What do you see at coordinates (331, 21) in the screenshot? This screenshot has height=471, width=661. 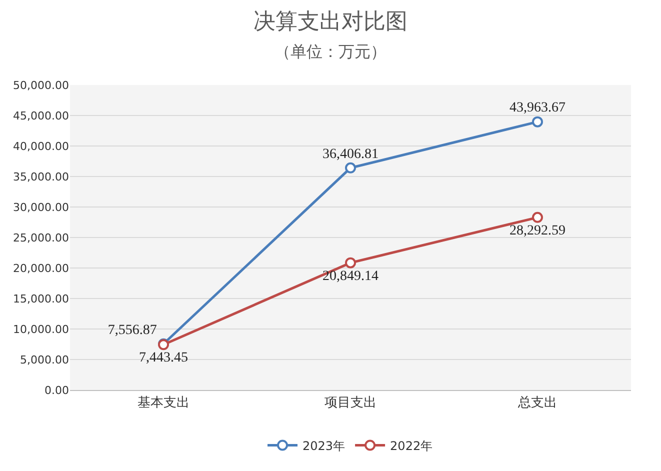 I see `chart-title: 决算支出对比图` at bounding box center [331, 21].